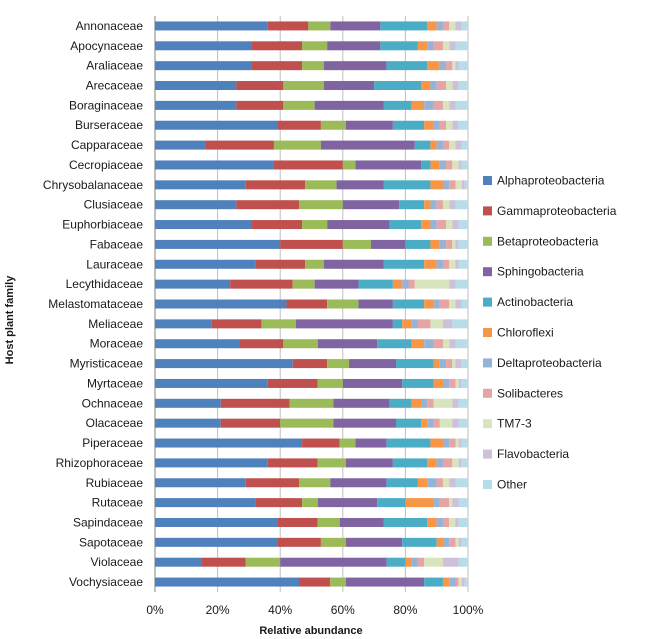  Describe the element at coordinates (118, 503) in the screenshot. I see `category-label: Rutaceae` at that location.